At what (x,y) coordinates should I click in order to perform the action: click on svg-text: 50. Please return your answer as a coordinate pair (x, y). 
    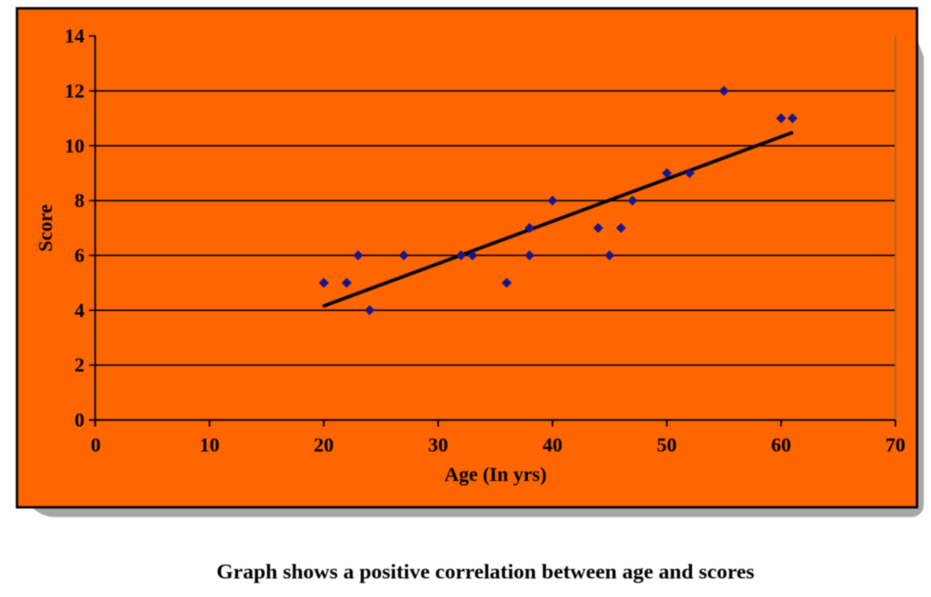
    Looking at the image, I should click on (667, 446).